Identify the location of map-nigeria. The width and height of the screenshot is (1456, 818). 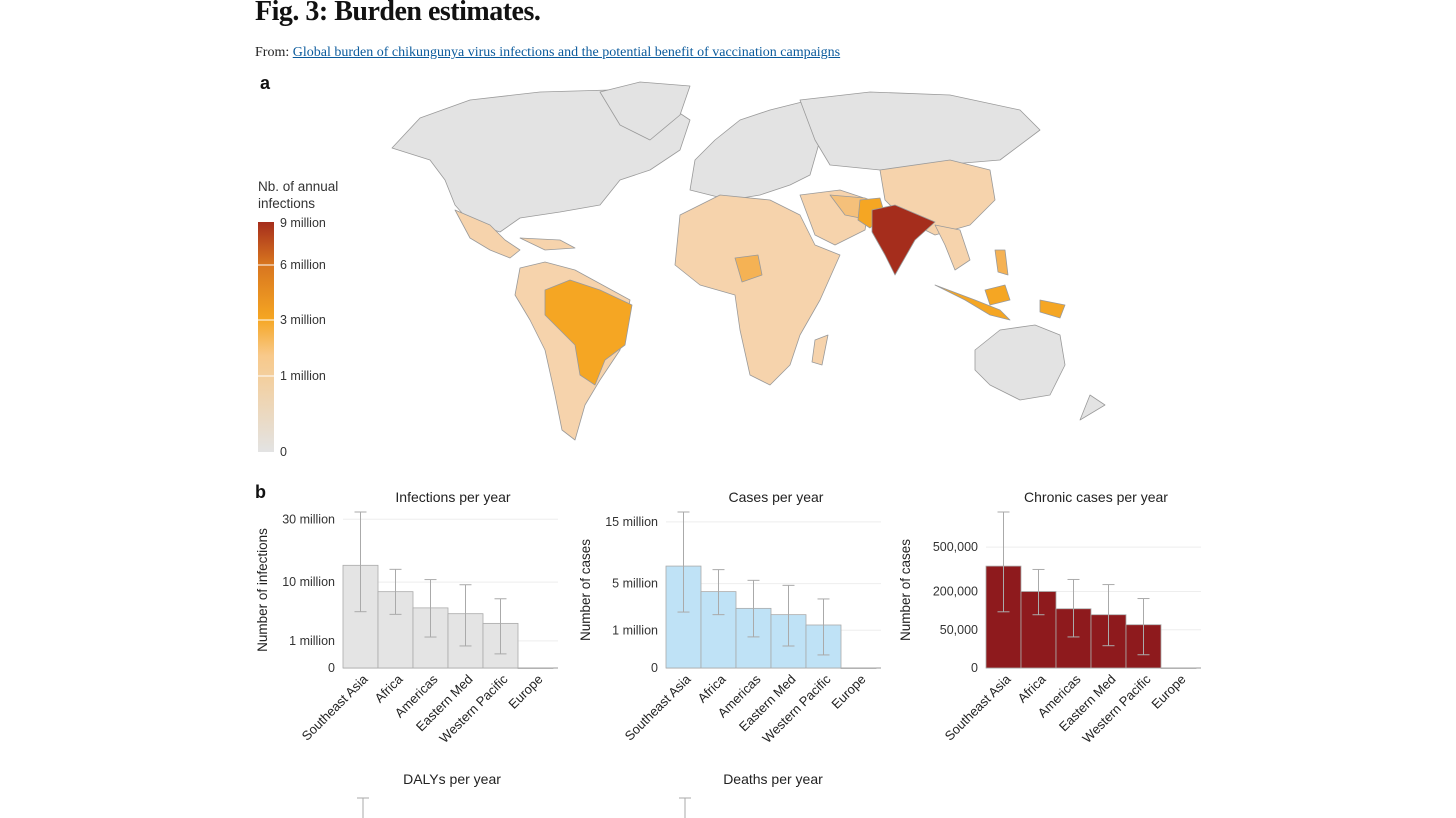
(748, 268).